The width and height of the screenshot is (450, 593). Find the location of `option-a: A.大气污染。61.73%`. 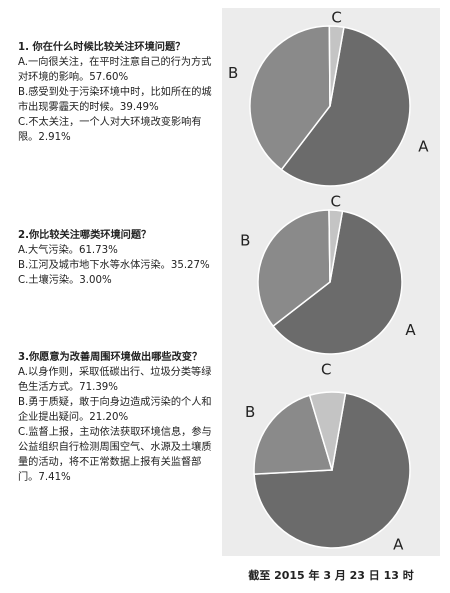

option-a: A.大气污染。61.73% is located at coordinates (68, 250).